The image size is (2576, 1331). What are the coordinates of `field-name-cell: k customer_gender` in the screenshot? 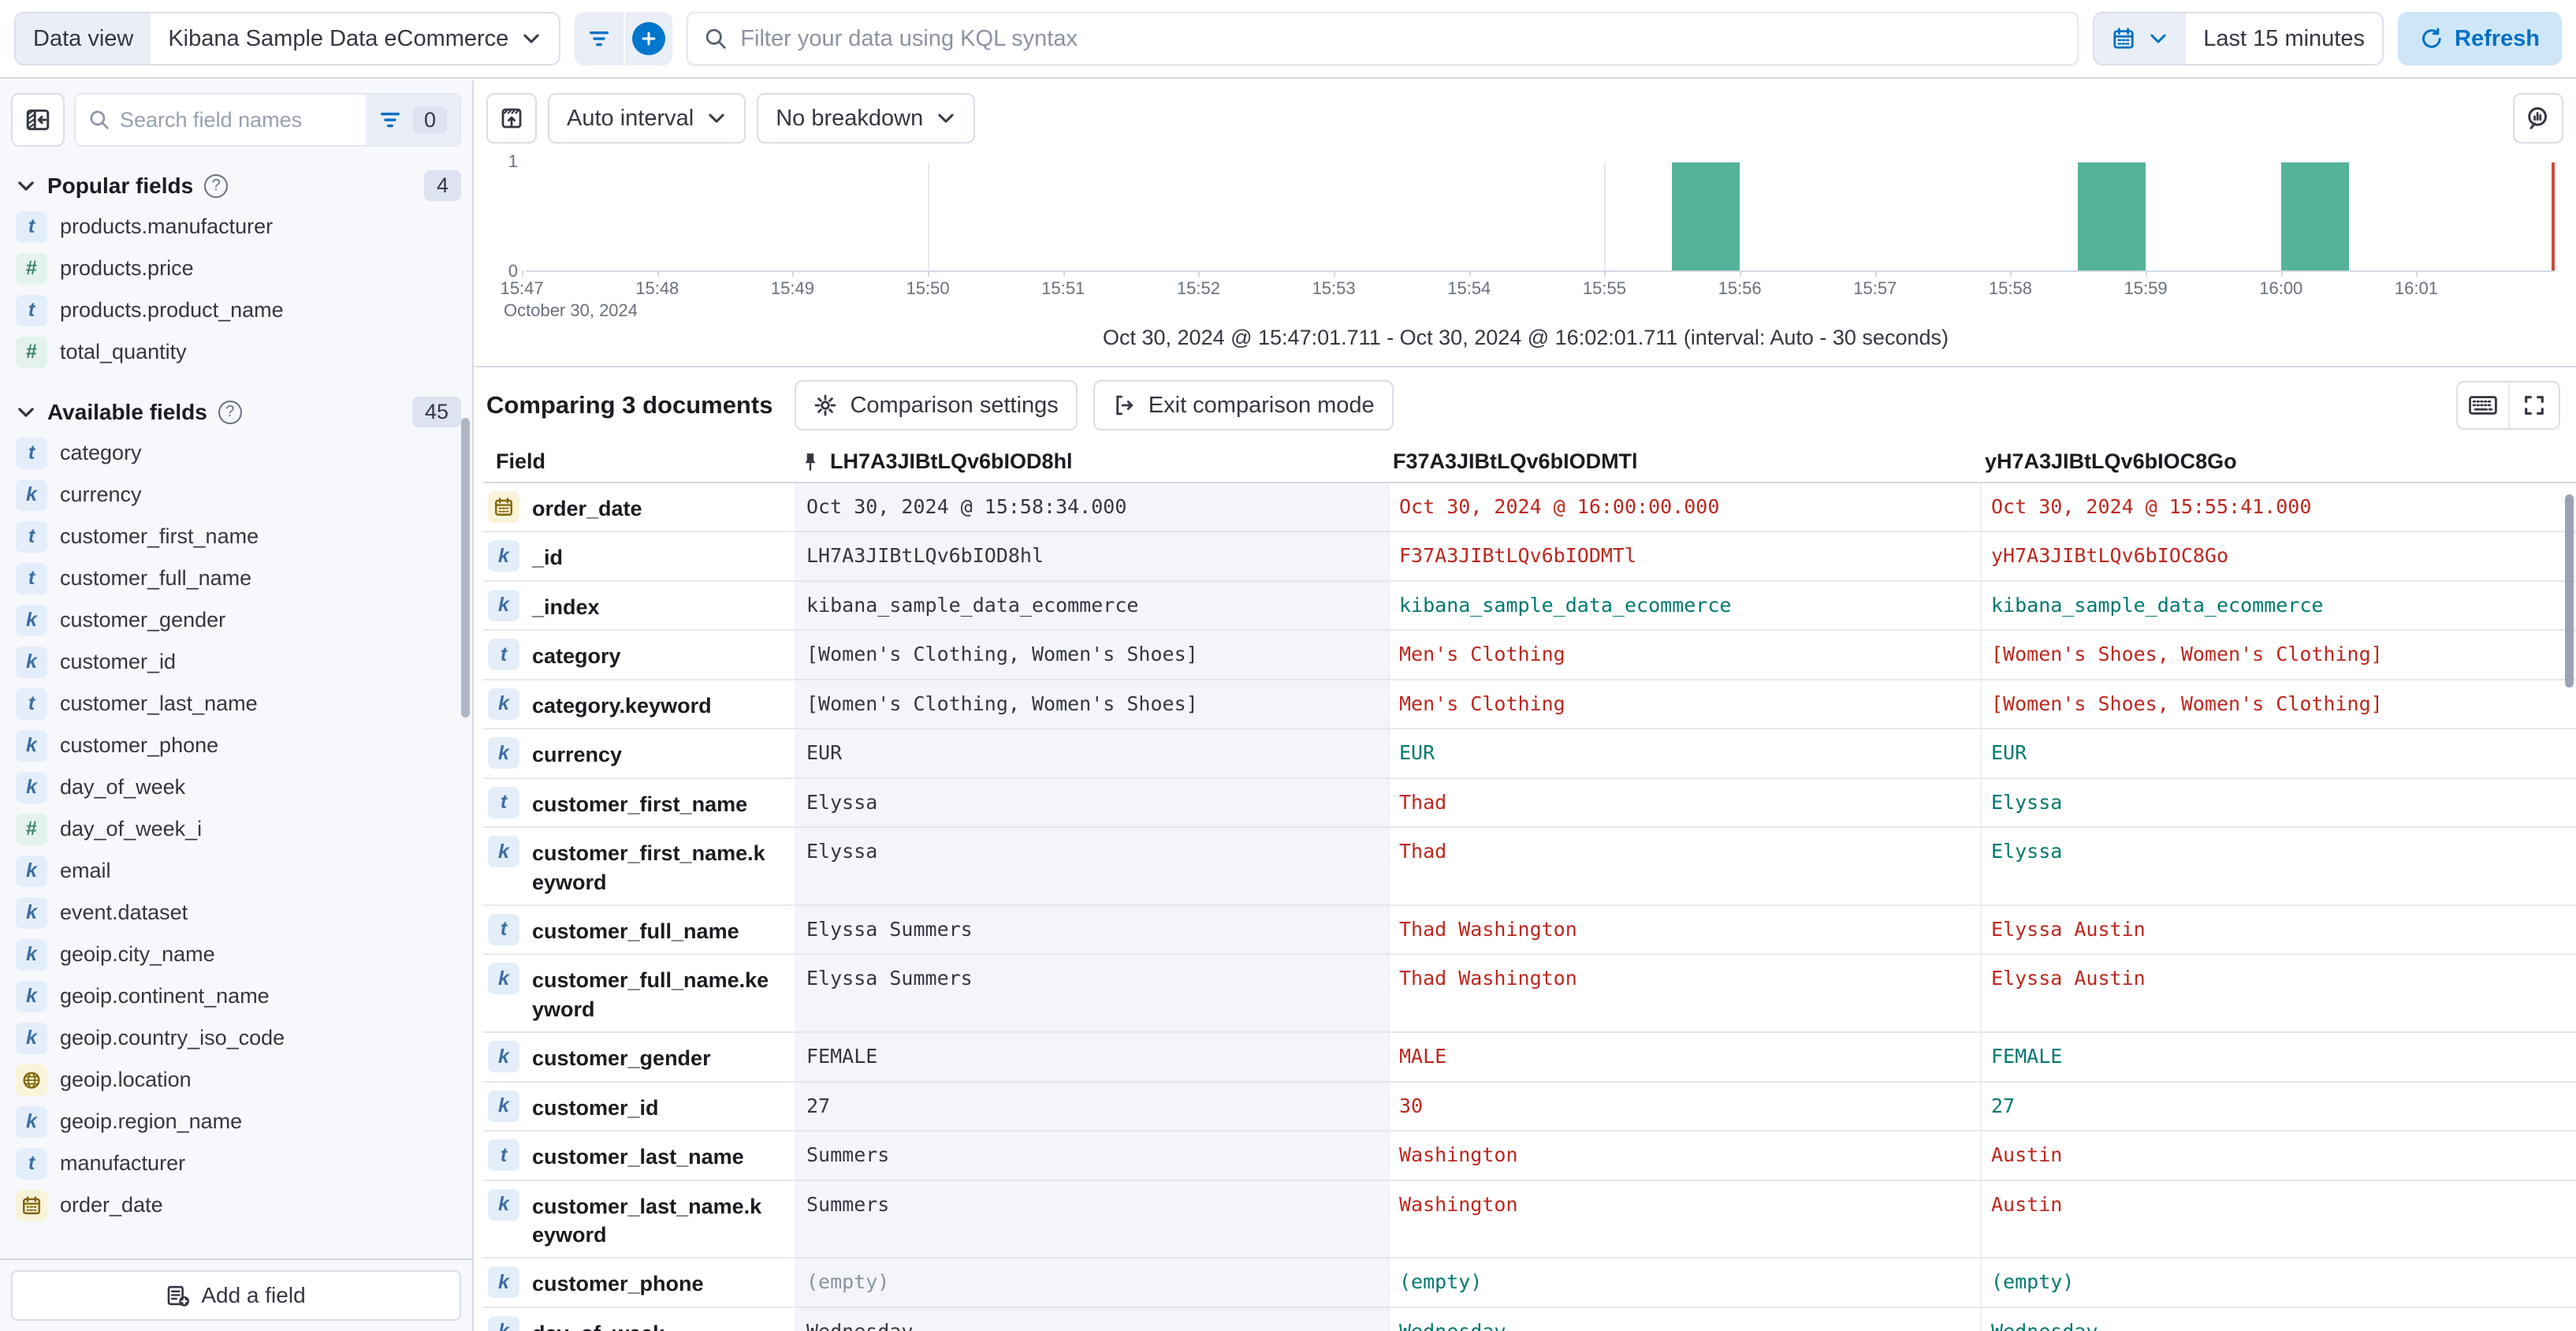 It's located at (639, 1056).